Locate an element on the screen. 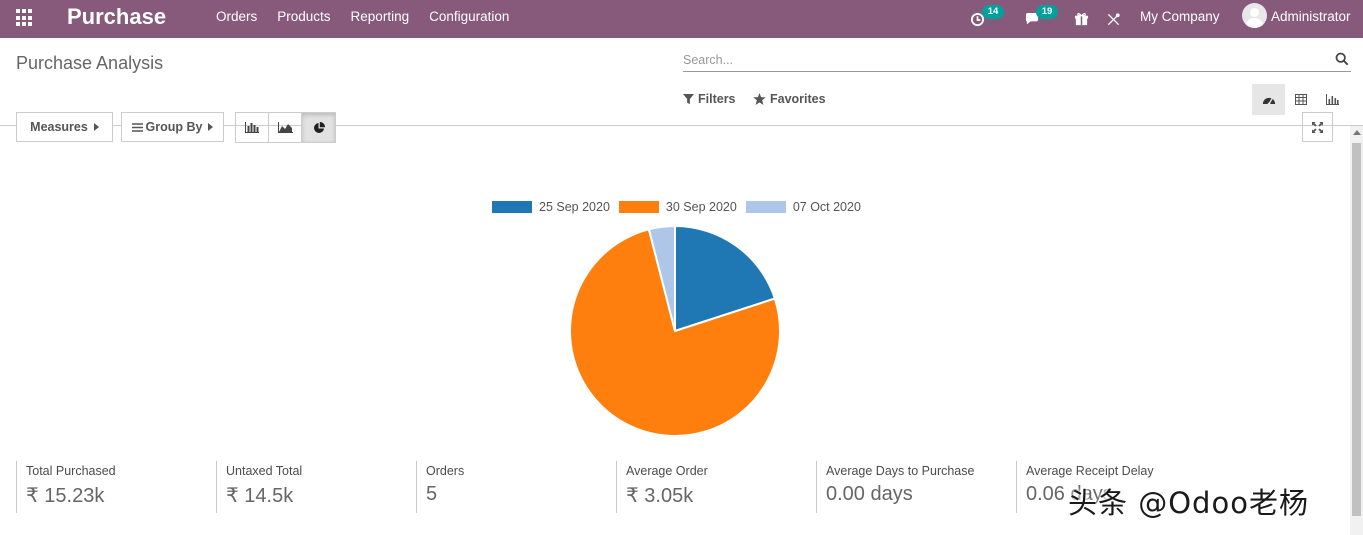 This screenshot has width=1363, height=535. menu-products: Products is located at coordinates (304, 16).